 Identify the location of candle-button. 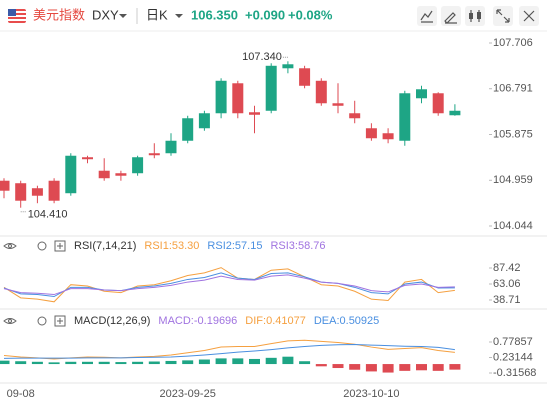
(475, 16).